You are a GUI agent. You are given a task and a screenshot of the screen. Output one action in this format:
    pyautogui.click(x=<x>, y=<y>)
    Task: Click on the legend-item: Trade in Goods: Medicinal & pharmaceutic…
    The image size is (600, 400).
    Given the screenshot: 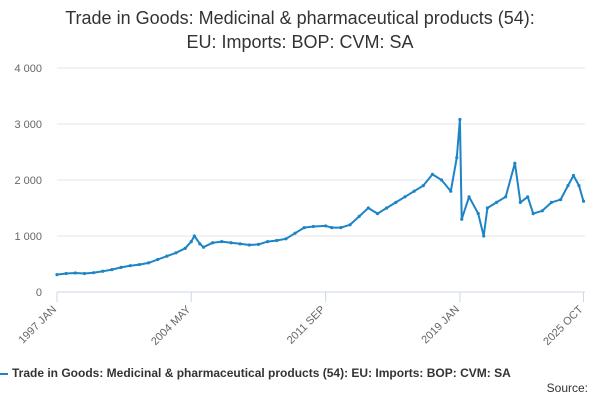 What is the action you would take?
    pyautogui.click(x=300, y=374)
    